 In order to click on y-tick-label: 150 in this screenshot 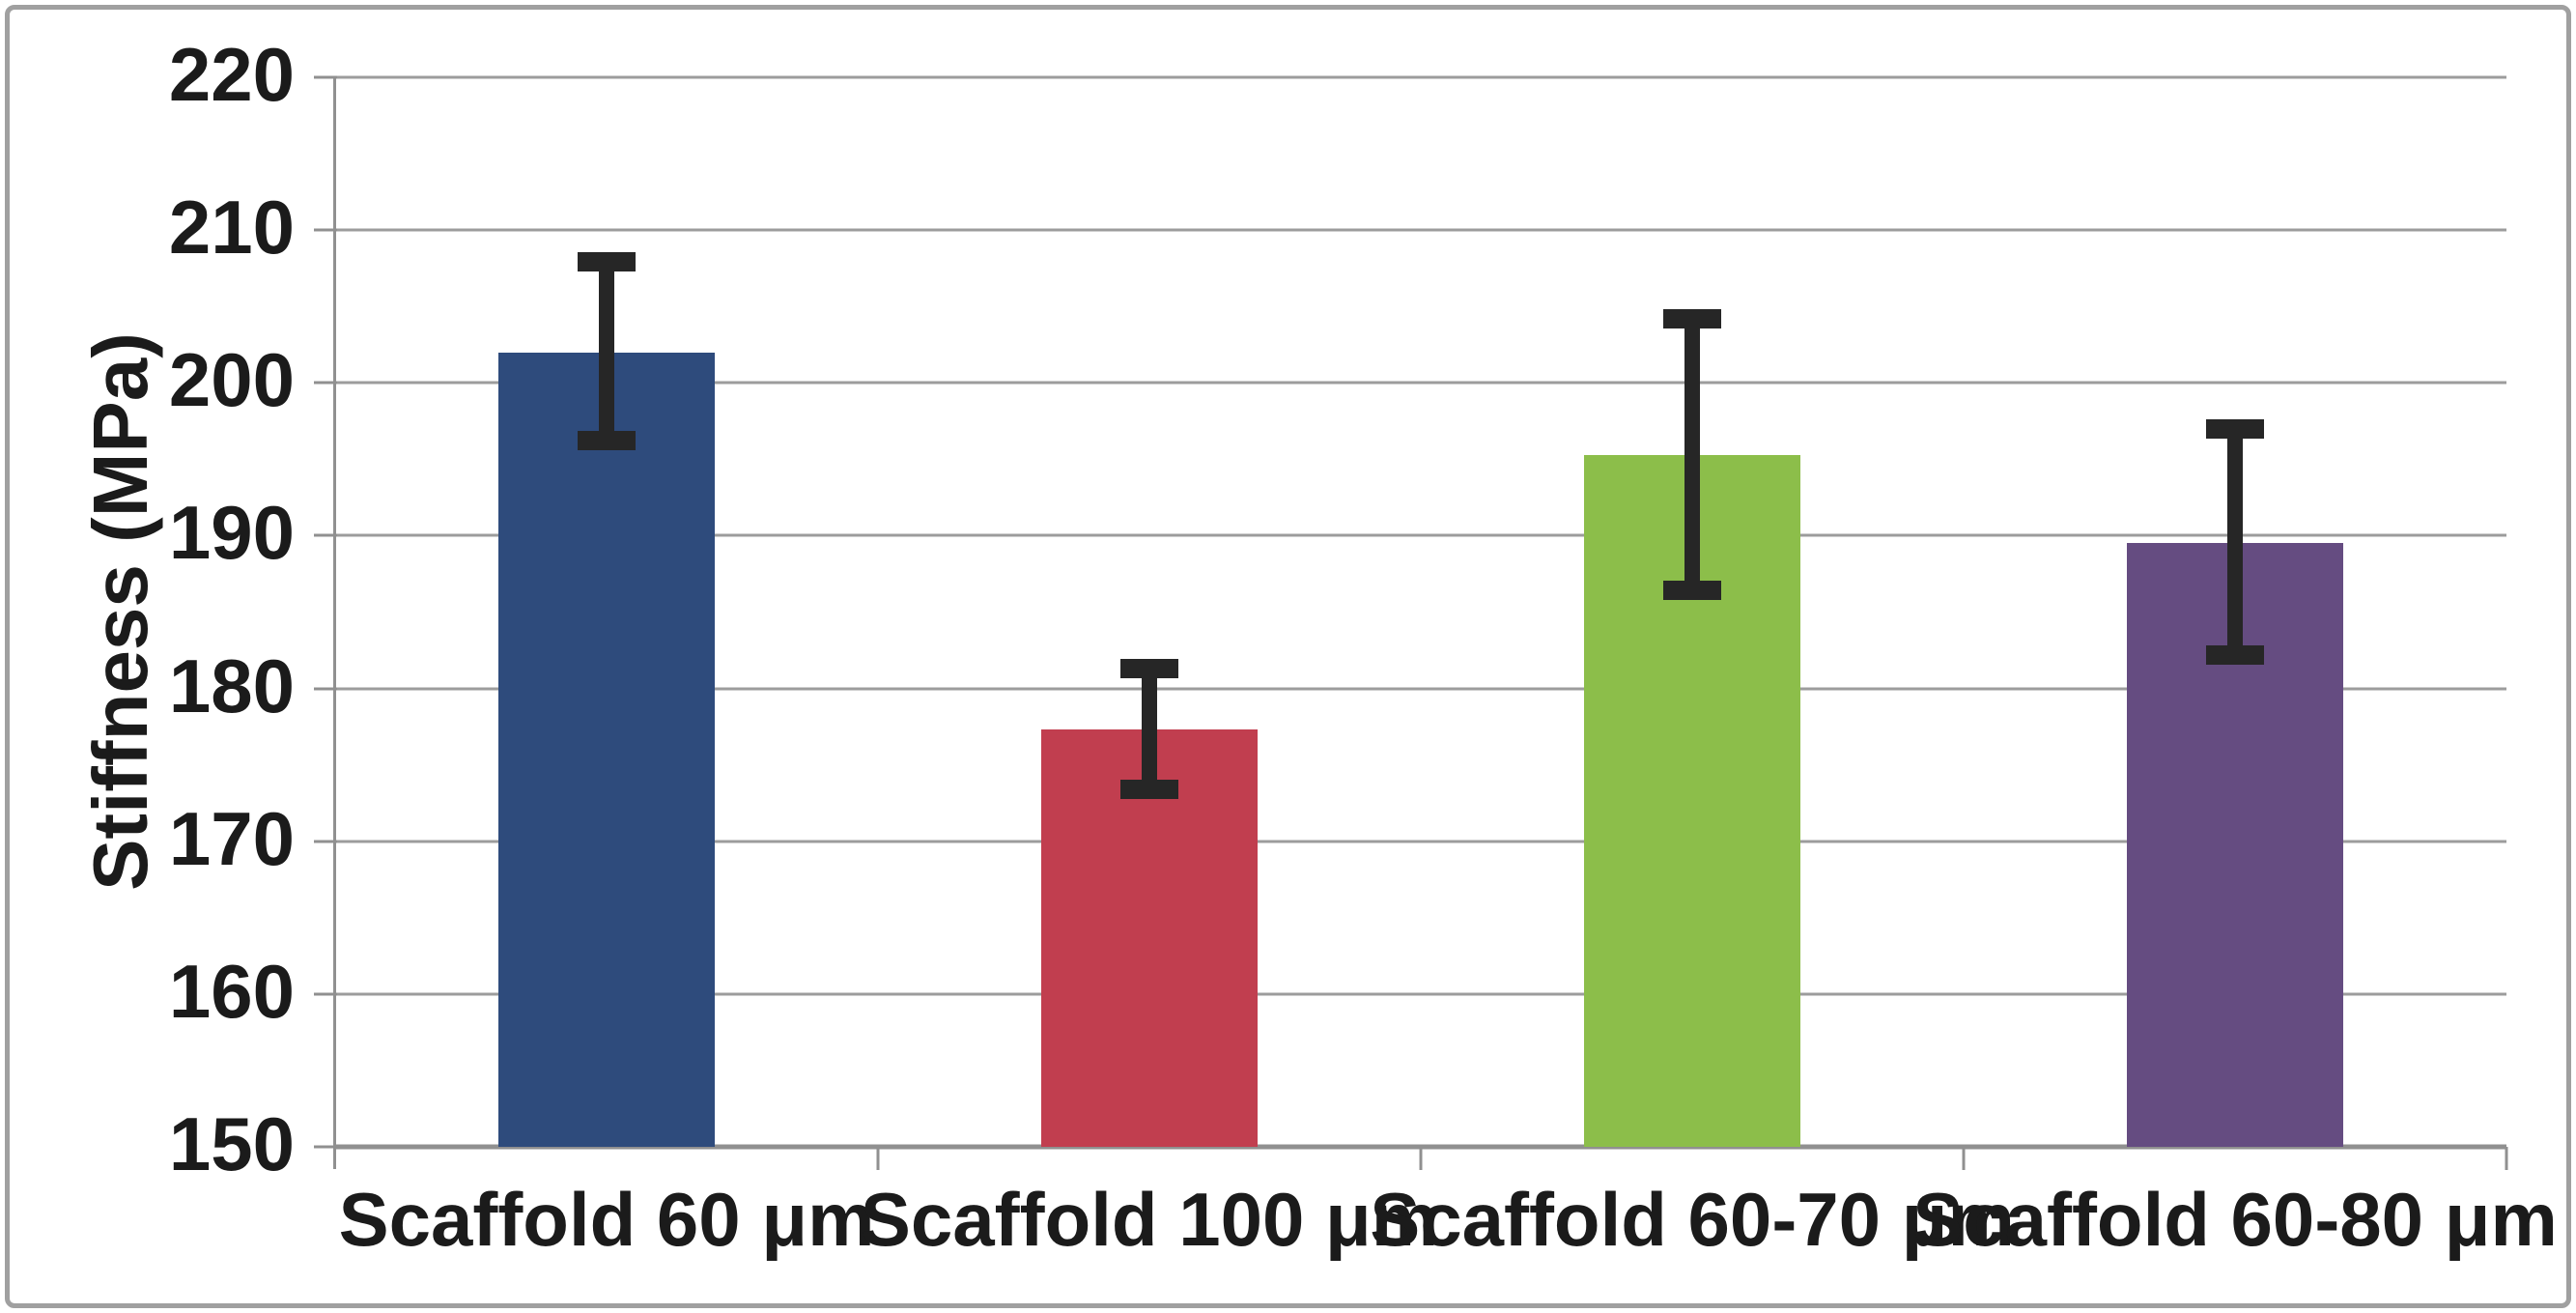, I will do `click(231, 1143)`.